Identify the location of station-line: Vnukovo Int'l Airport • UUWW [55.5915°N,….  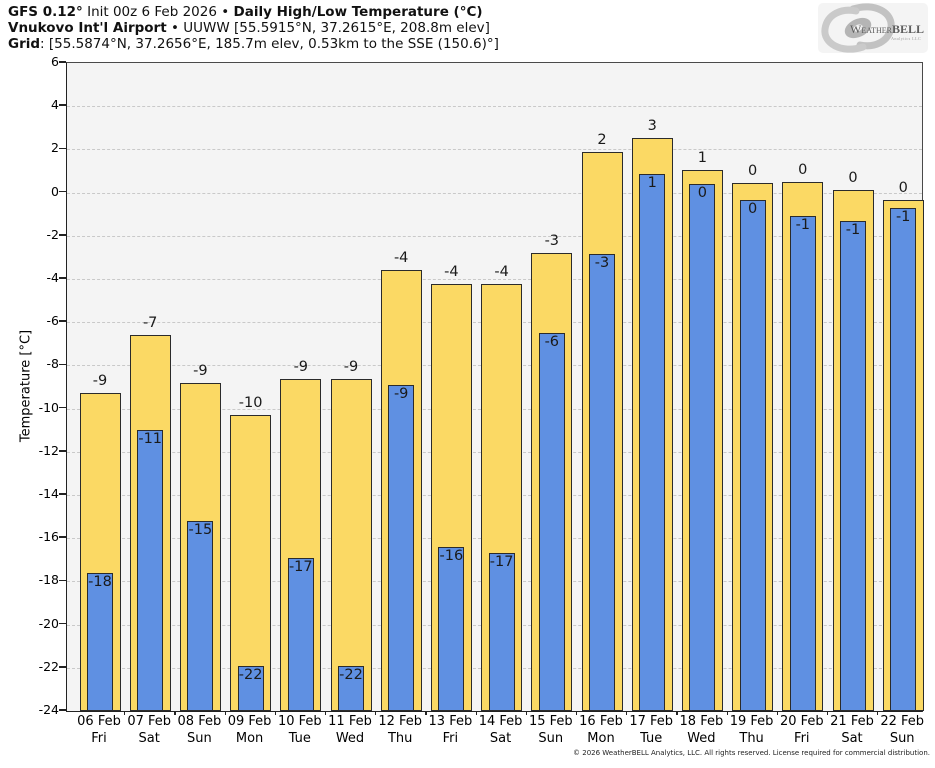
(253, 28).